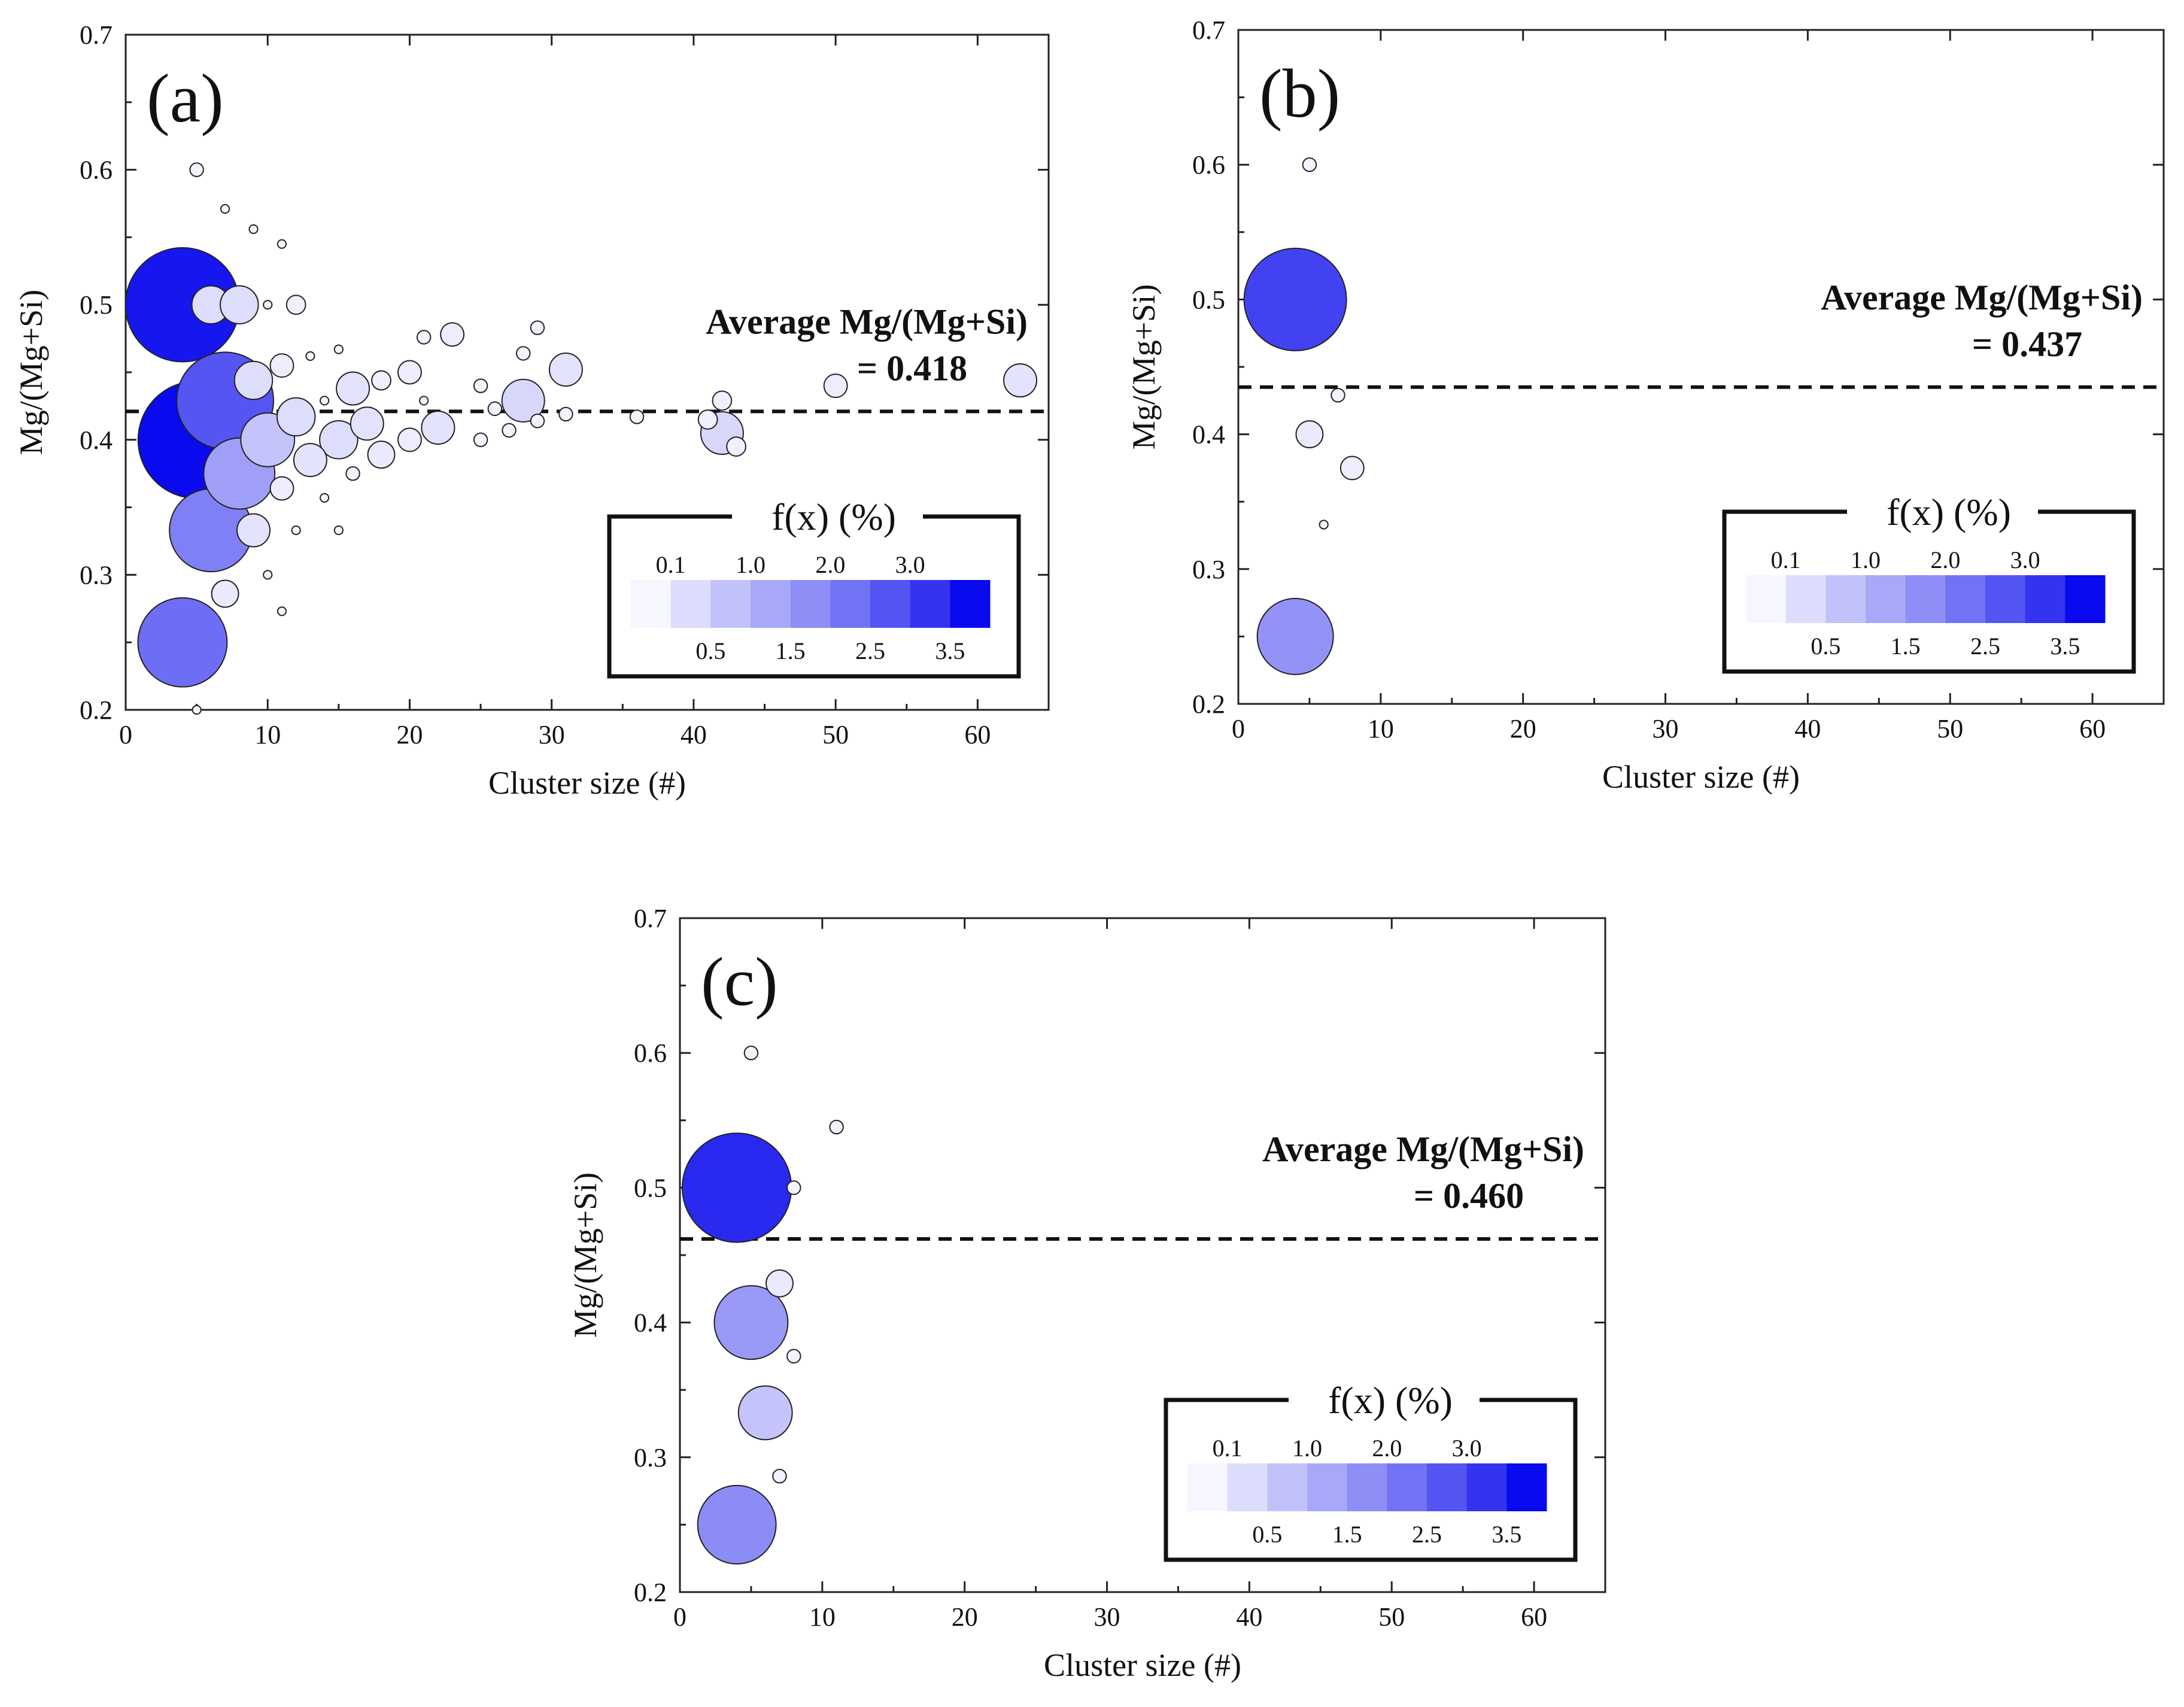 The height and width of the screenshot is (1707, 2184). Describe the element at coordinates (912, 368) in the screenshot. I see `average-value: = 0.418` at that location.